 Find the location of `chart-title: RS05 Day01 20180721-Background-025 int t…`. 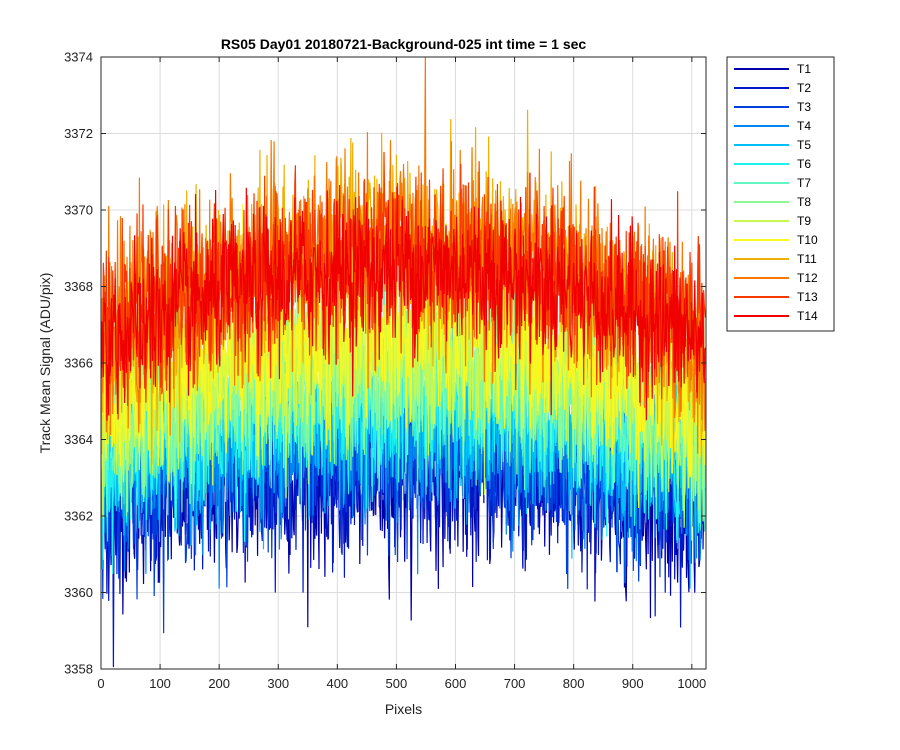

chart-title: RS05 Day01 20180721-Background-025 int t… is located at coordinates (404, 44).